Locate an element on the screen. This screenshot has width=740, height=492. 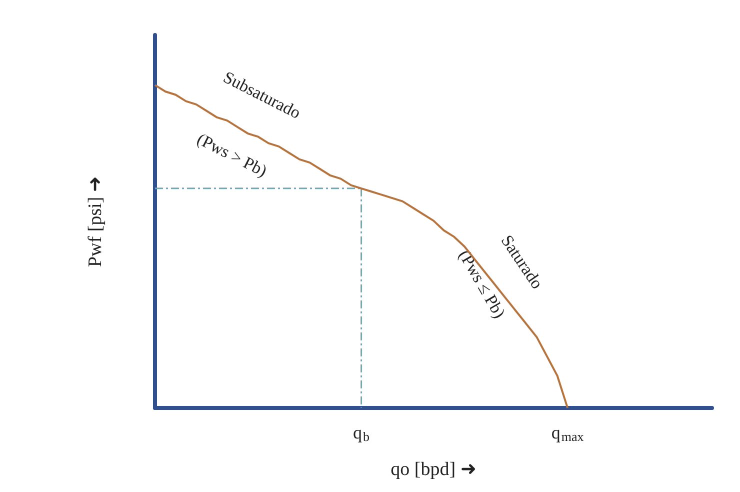
x-axis-title: qo [bpd] ➜ is located at coordinates (433, 469).